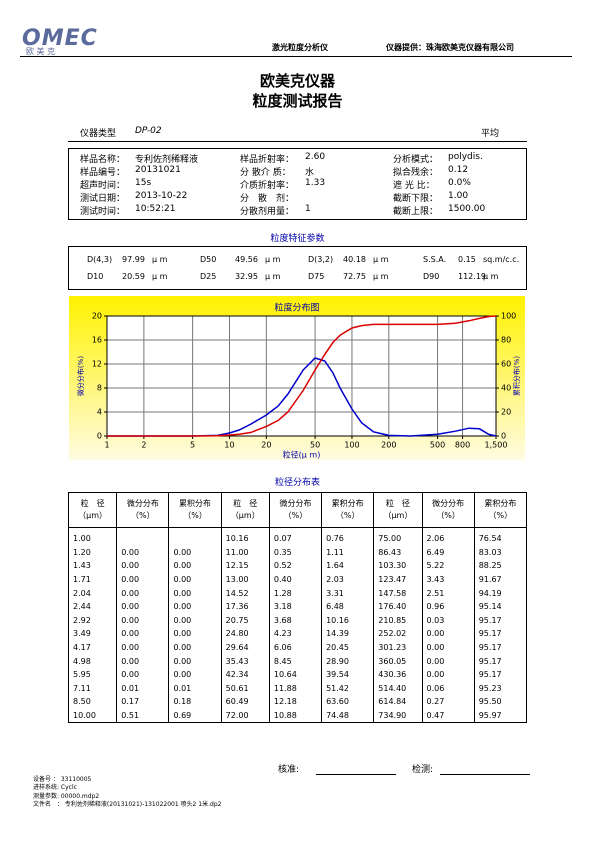 The height and width of the screenshot is (842, 595). What do you see at coordinates (92, 566) in the screenshot?
I see `table-cell: 1.43` at bounding box center [92, 566].